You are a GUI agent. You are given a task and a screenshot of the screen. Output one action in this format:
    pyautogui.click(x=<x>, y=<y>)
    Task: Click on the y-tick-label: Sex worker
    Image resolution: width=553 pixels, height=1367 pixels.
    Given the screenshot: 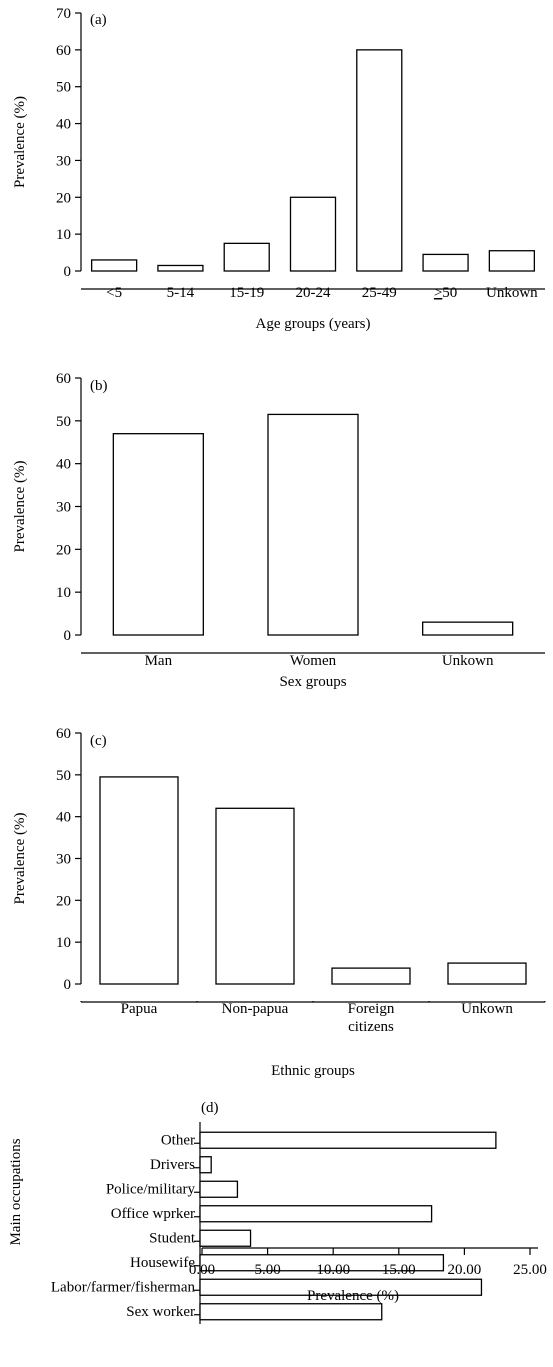 What is the action you would take?
    pyautogui.click(x=160, y=1312)
    